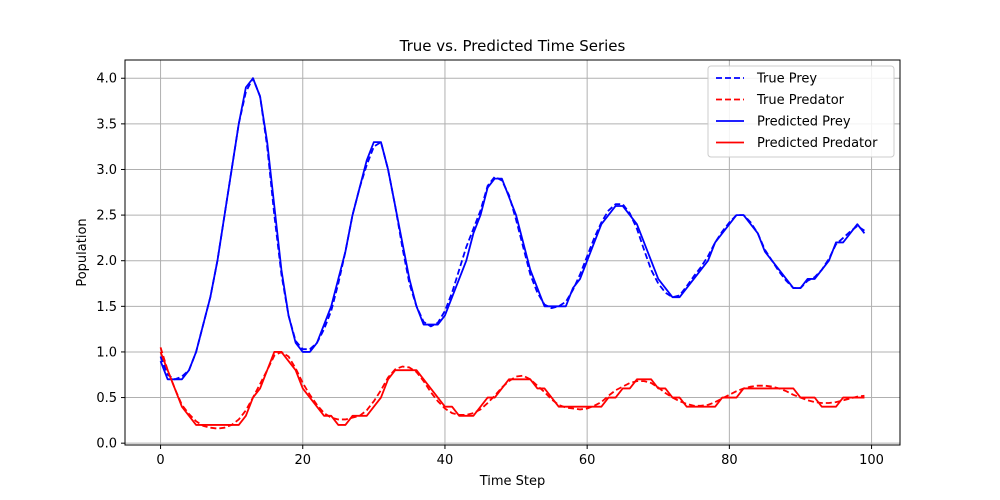  I want to click on legend-label: True Prey, so click(786, 79).